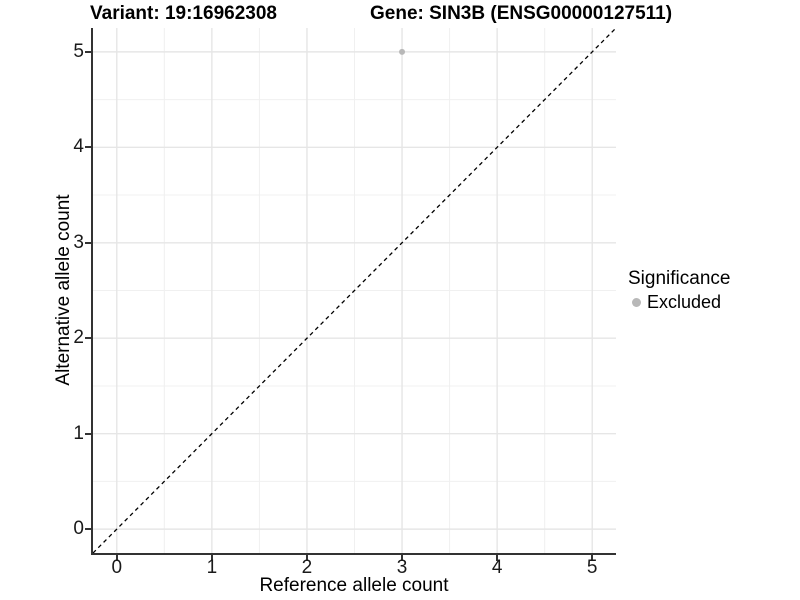 Image resolution: width=800 pixels, height=600 pixels. I want to click on legend-point-icon, so click(636, 302).